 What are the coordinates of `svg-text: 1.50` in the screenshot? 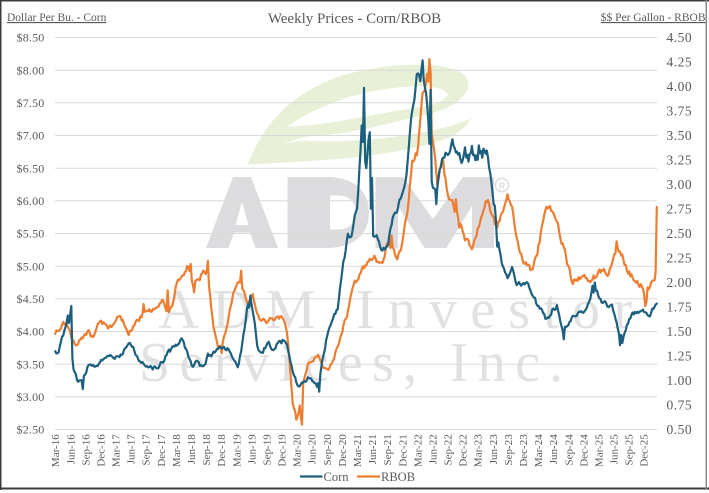 It's located at (680, 331).